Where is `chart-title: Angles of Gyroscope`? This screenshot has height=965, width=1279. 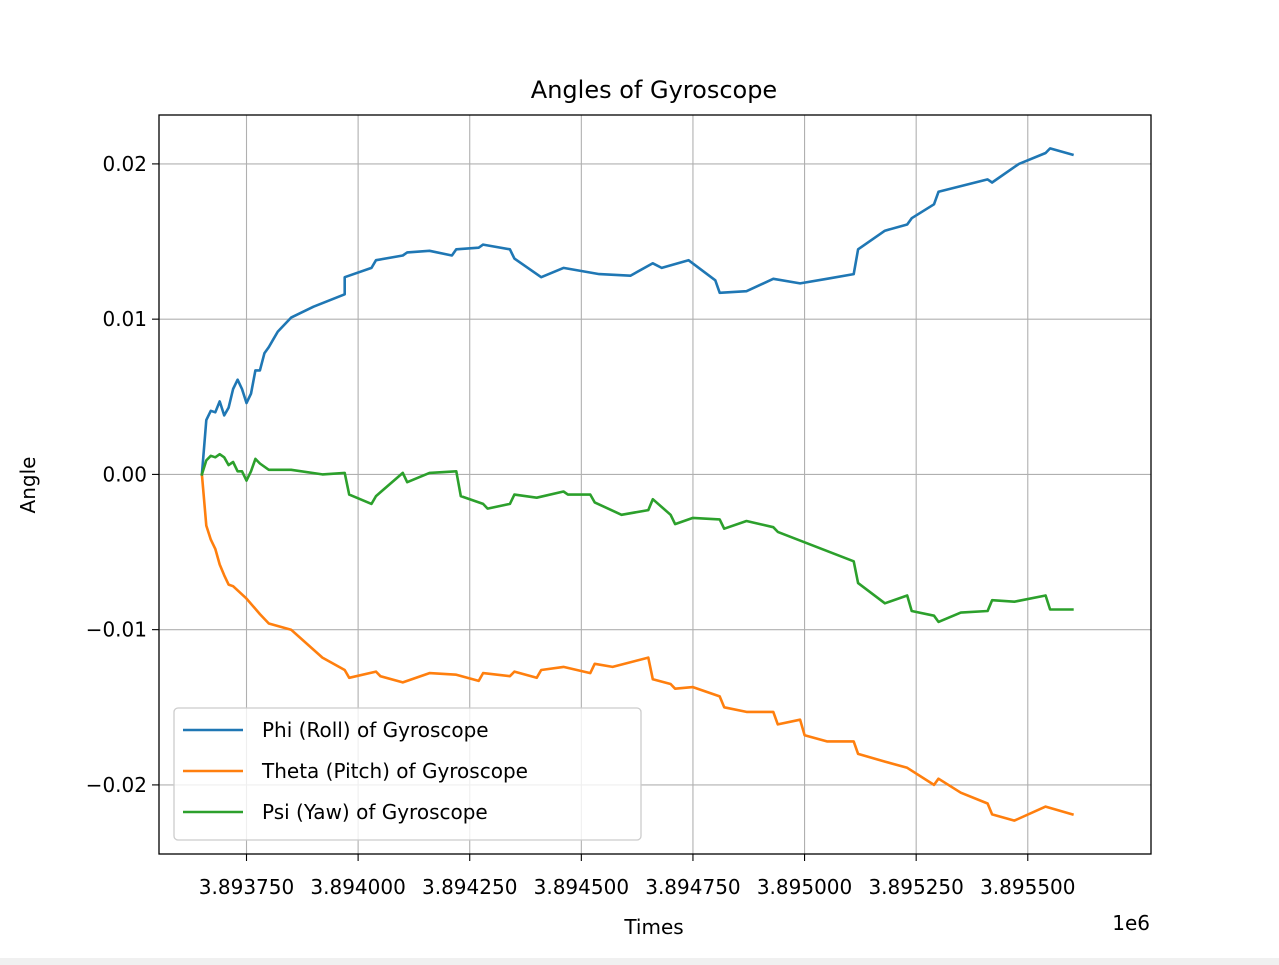 chart-title: Angles of Gyroscope is located at coordinates (654, 90).